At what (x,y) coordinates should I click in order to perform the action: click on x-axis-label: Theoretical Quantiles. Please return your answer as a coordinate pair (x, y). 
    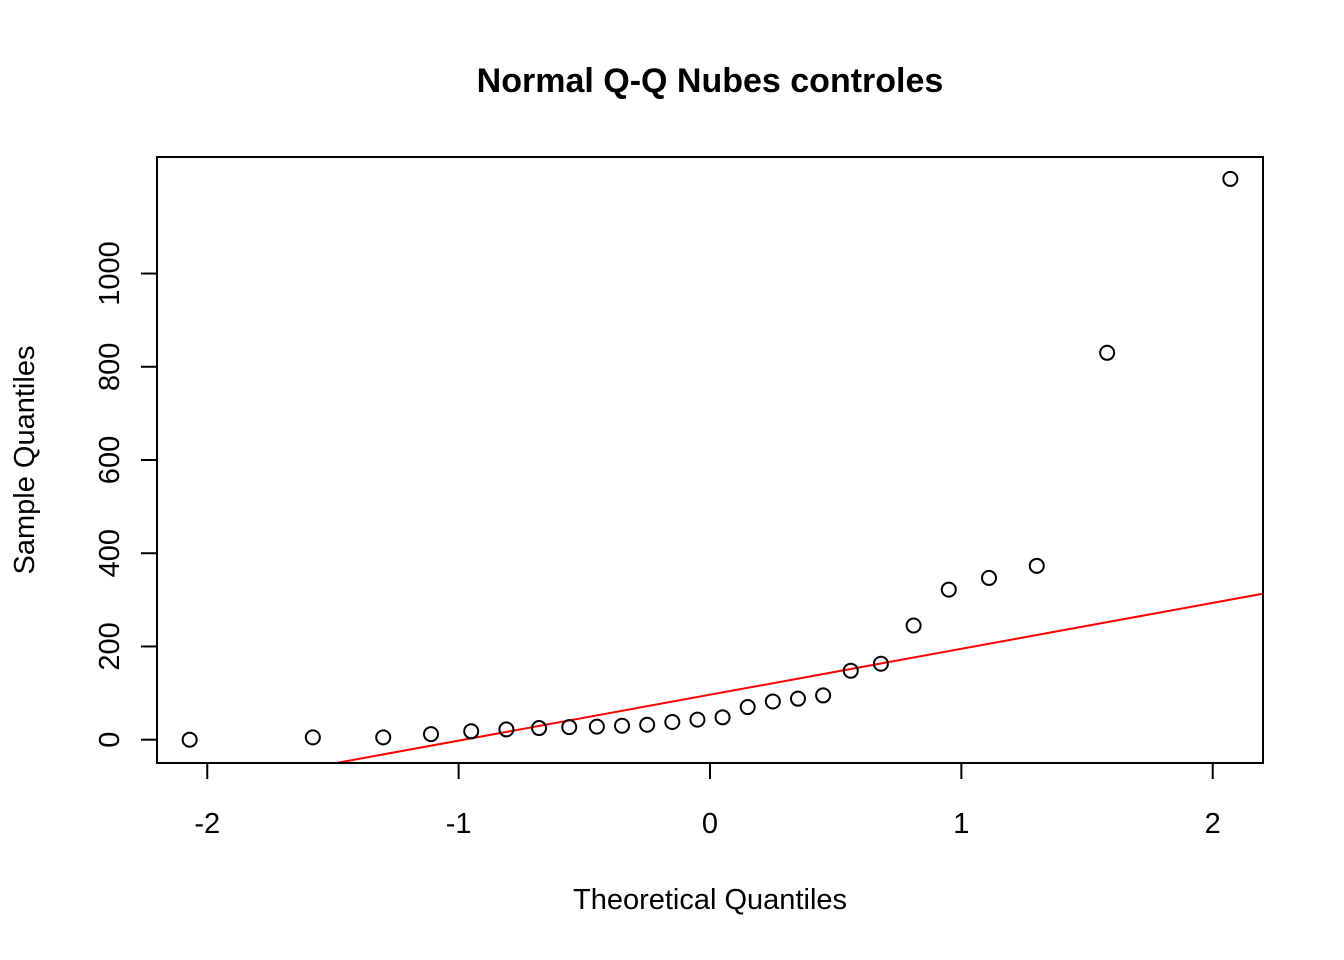
    Looking at the image, I should click on (710, 900).